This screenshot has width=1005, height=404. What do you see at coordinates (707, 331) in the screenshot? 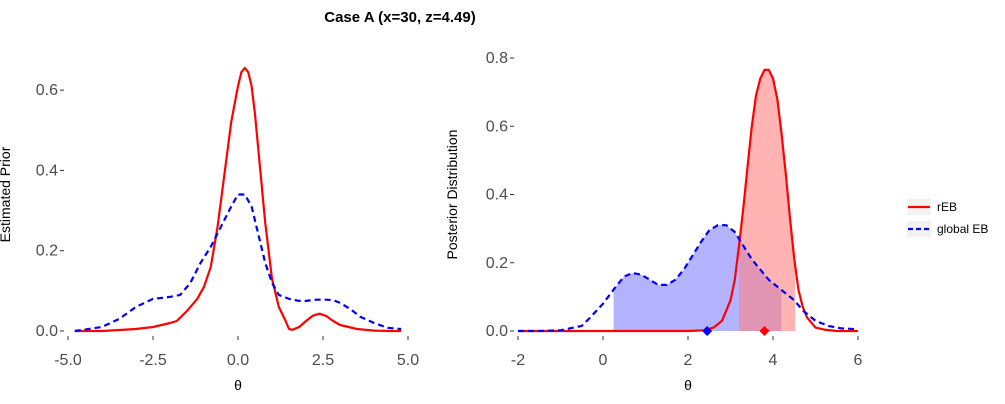
I see `right-point-estimate-global-eb` at bounding box center [707, 331].